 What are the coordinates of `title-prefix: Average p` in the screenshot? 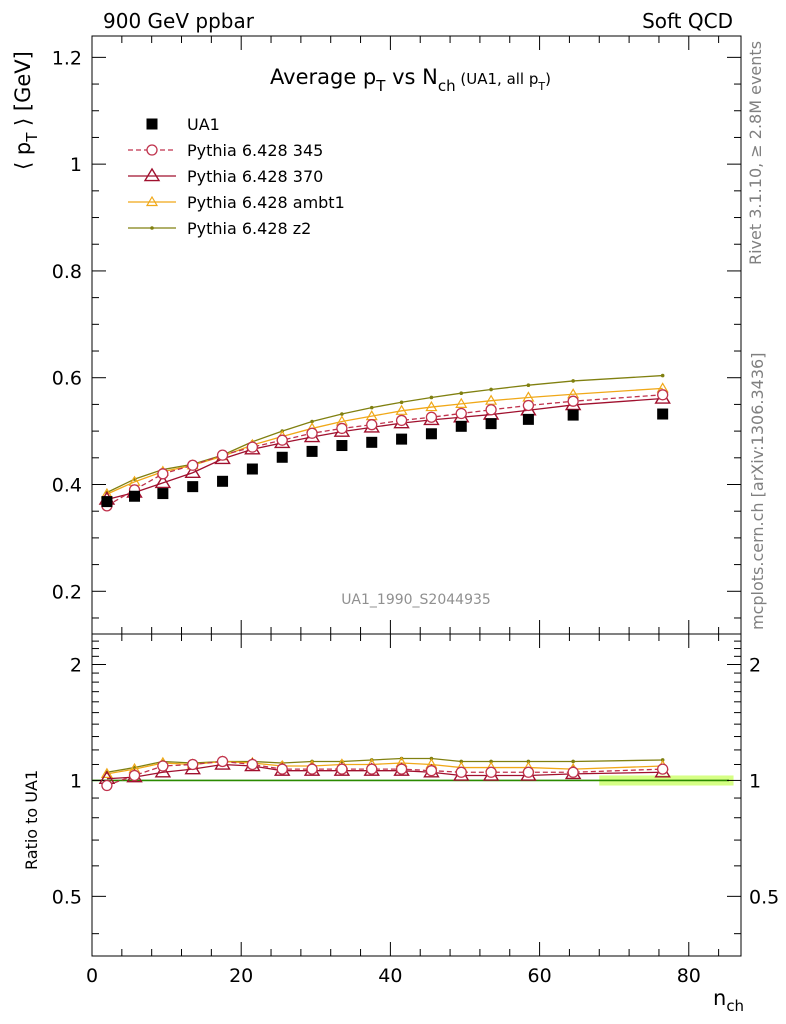 It's located at (323, 77).